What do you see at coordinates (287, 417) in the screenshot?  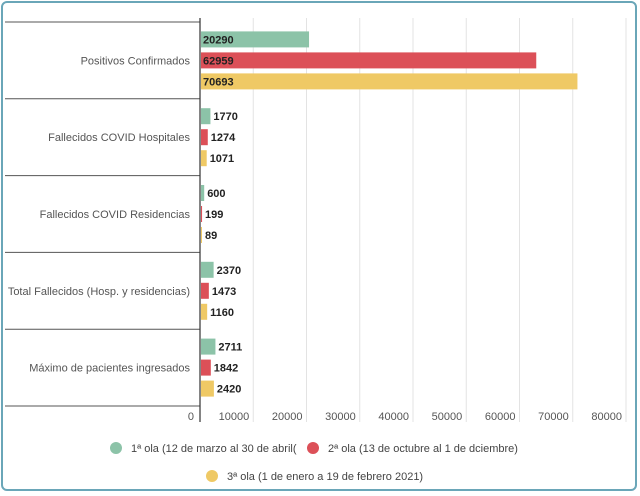 I see `x-tick-label: 20000` at bounding box center [287, 417].